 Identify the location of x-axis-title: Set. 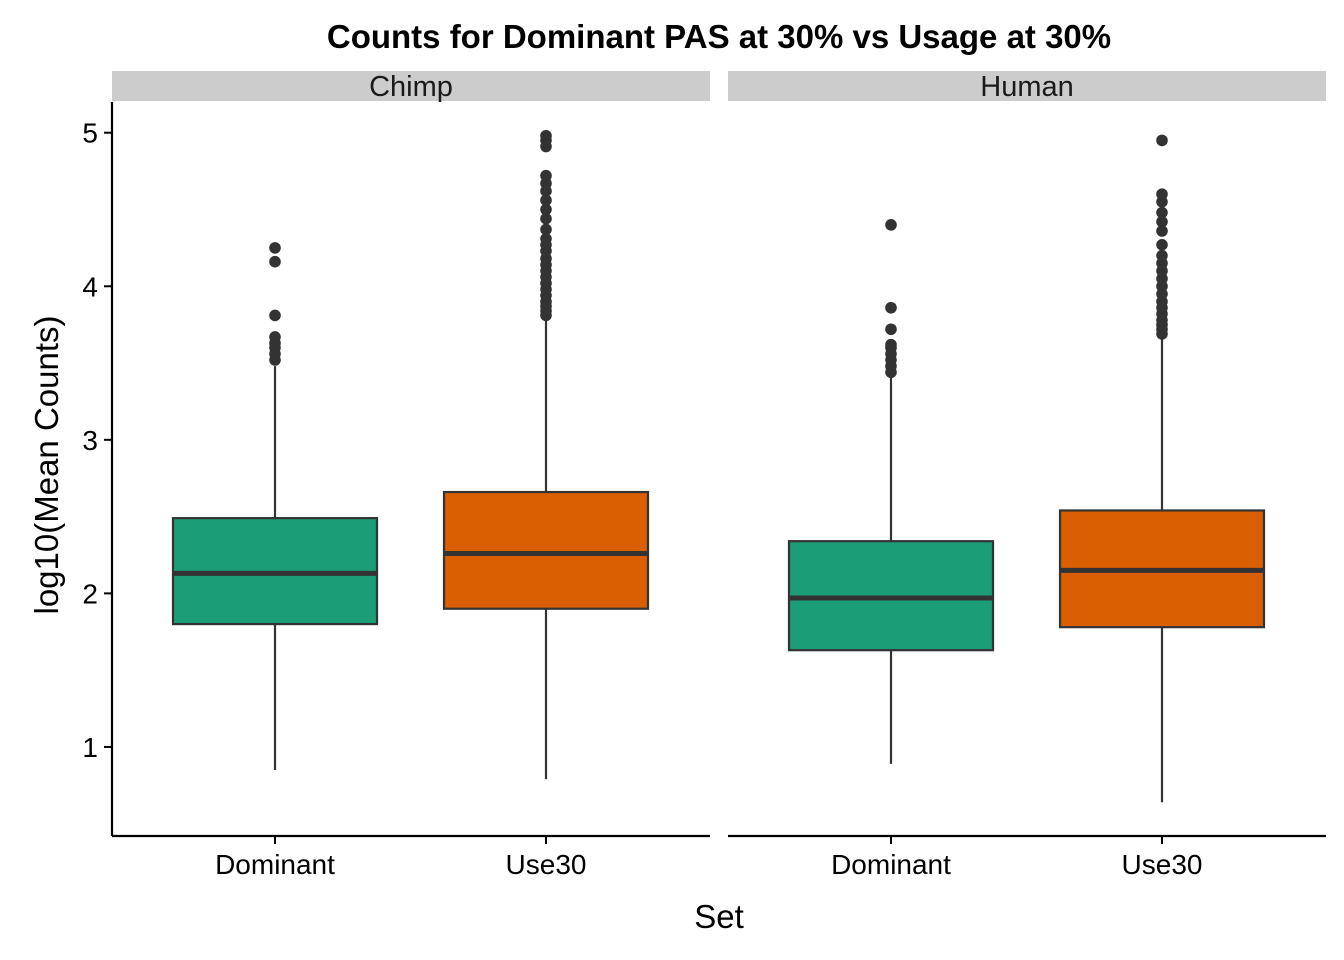
(719, 916).